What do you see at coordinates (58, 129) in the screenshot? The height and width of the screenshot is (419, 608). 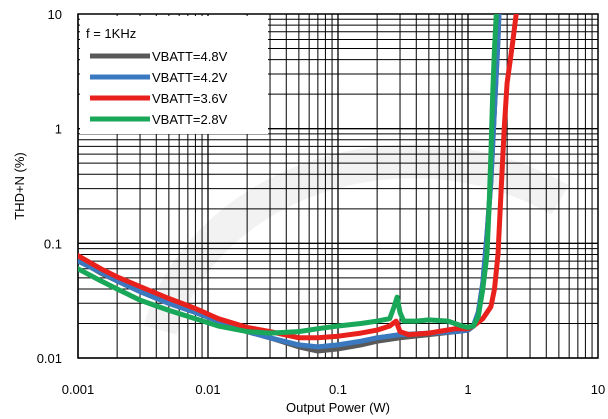 I see `y-tick-label: 1` at bounding box center [58, 129].